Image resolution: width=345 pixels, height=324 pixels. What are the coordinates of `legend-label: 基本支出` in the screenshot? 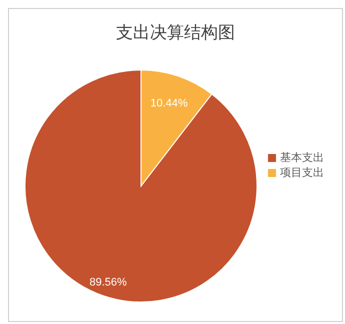 It's located at (302, 157).